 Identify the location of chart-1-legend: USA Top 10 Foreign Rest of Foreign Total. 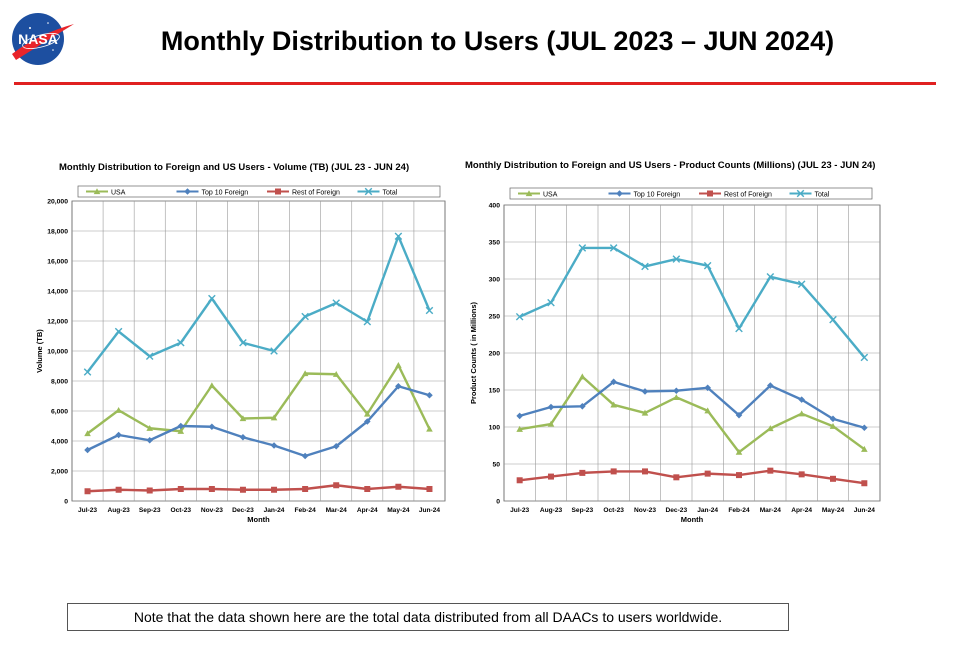
(691, 193).